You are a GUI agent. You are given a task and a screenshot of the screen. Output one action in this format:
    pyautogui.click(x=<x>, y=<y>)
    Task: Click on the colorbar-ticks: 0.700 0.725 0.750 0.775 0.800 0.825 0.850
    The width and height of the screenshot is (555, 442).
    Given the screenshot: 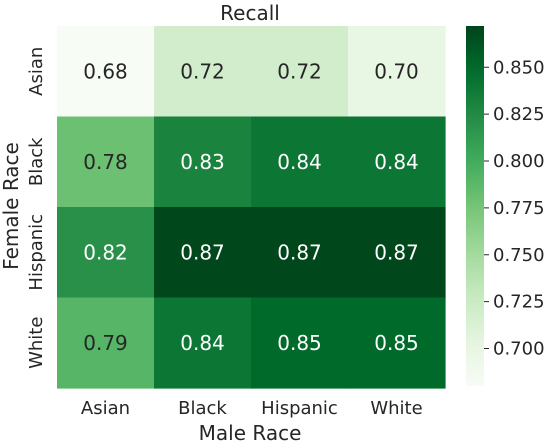 What is the action you would take?
    pyautogui.click(x=514, y=208)
    